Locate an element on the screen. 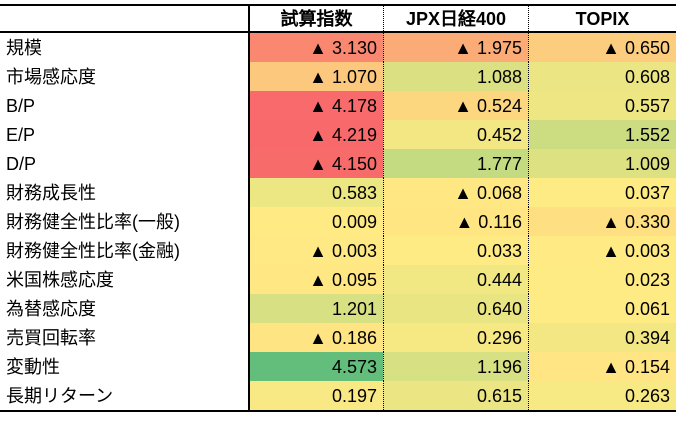  table-row: 売買回転率 ▲ 0.186 0.296 0.394 is located at coordinates (338, 337).